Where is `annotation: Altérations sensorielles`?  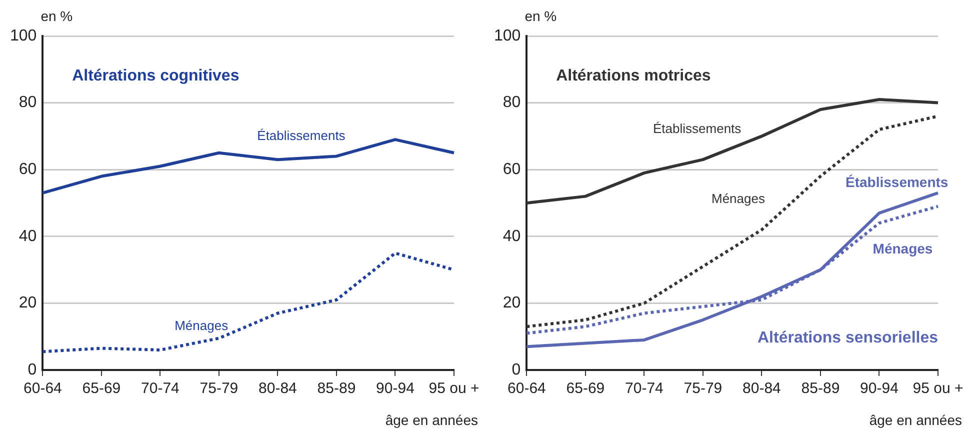 annotation: Altérations sensorielles is located at coordinates (847, 338).